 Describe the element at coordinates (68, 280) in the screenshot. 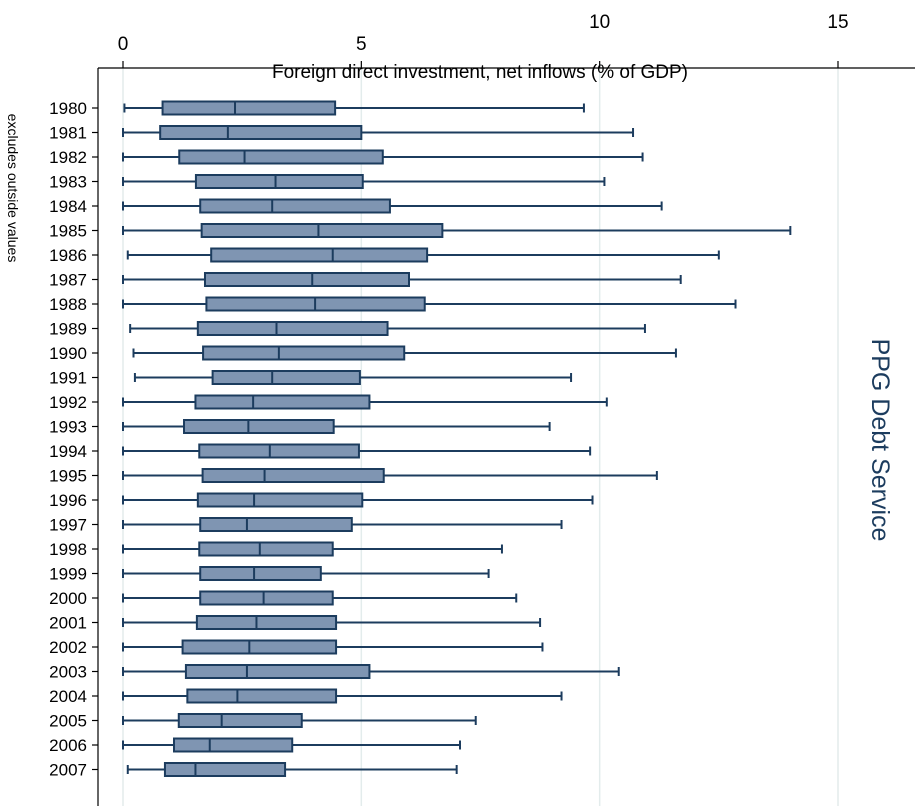

I see `y-tick-label-1987: 1987` at that location.